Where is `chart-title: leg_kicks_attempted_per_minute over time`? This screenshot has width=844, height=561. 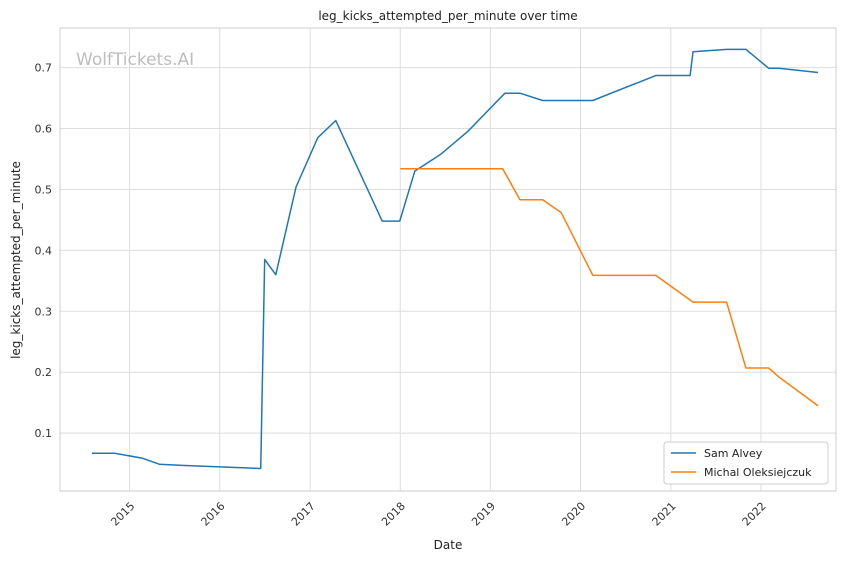 chart-title: leg_kicks_attempted_per_minute over time is located at coordinates (447, 16).